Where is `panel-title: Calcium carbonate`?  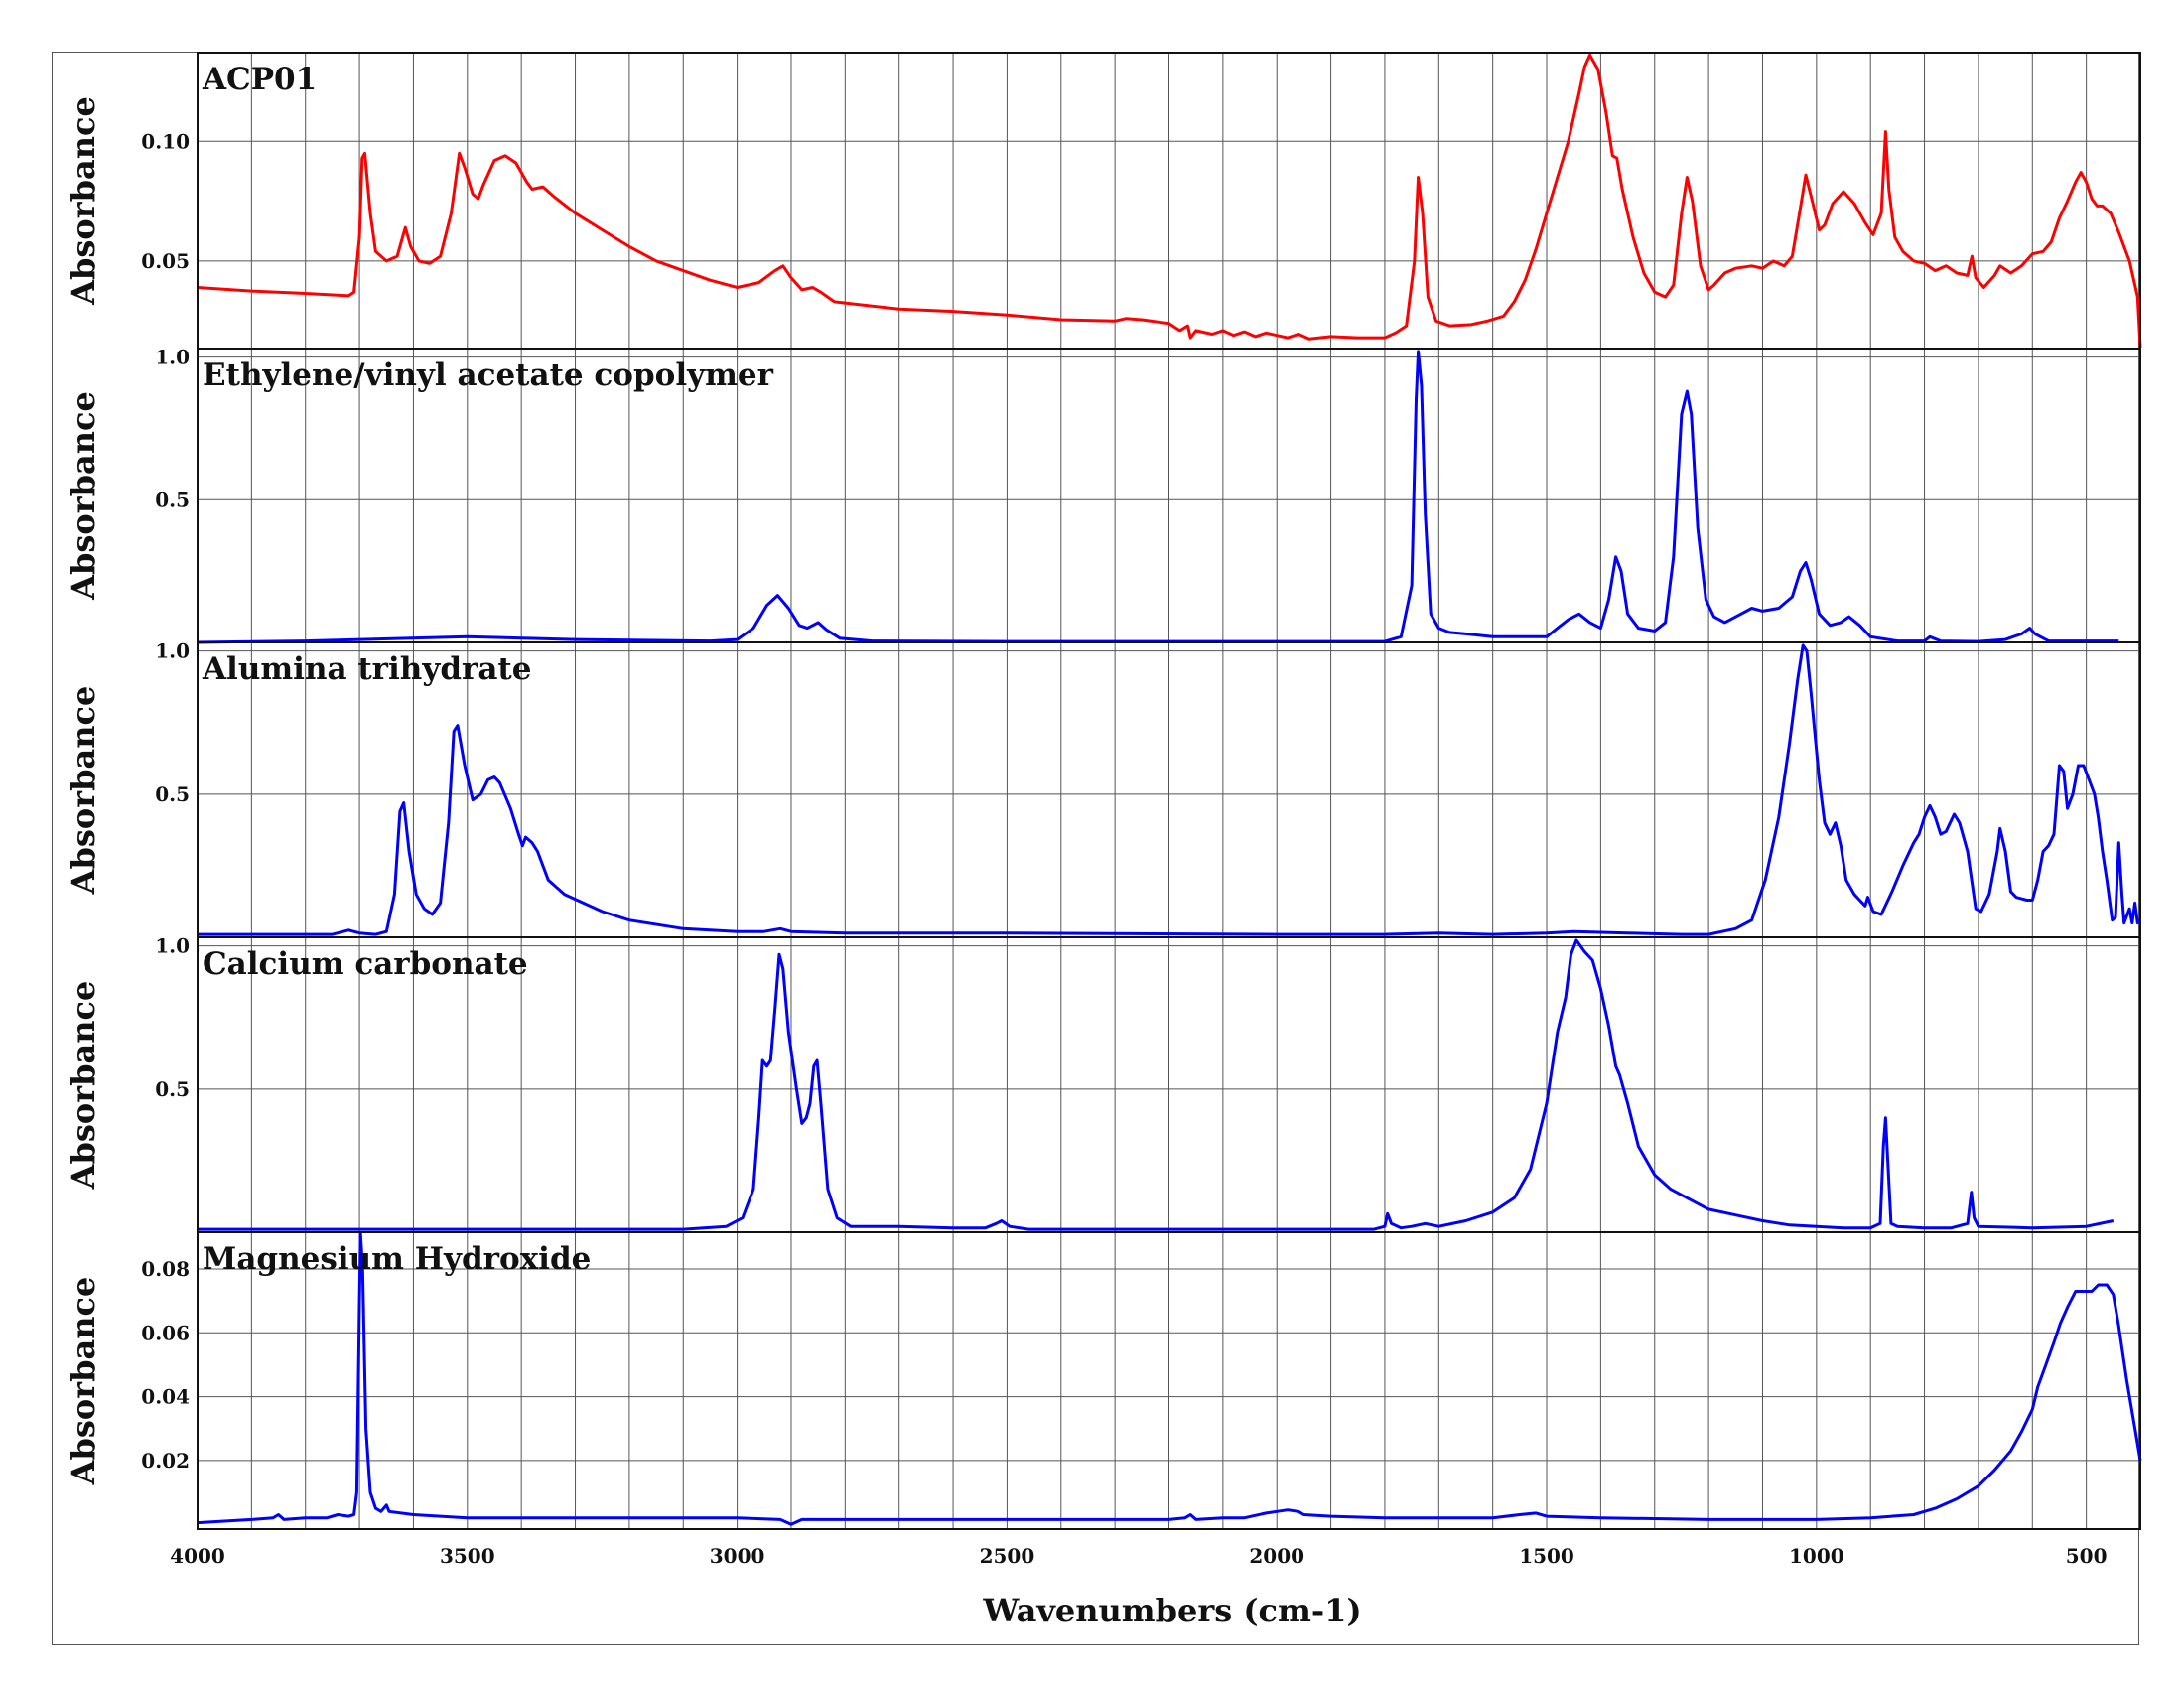
panel-title: Calcium carbonate is located at coordinates (365, 964).